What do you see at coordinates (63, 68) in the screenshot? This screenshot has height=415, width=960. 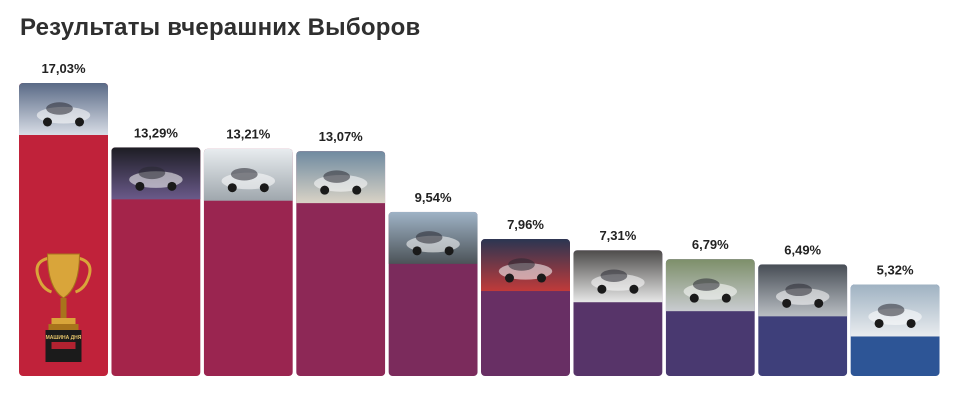 I see `bar-value-label: 17,03%` at bounding box center [63, 68].